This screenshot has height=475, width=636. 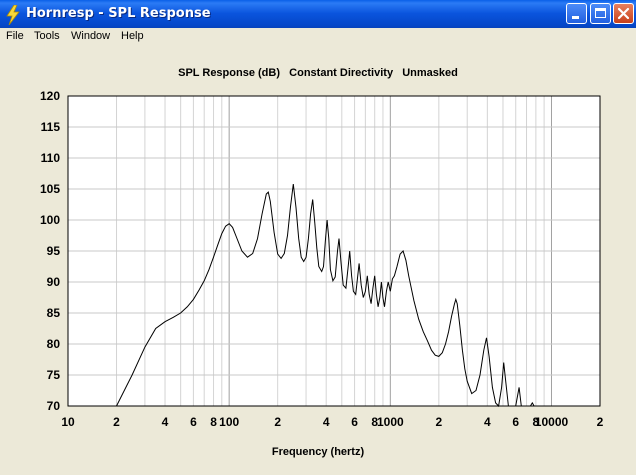 What do you see at coordinates (229, 422) in the screenshot?
I see `x-tick-label: 100` at bounding box center [229, 422].